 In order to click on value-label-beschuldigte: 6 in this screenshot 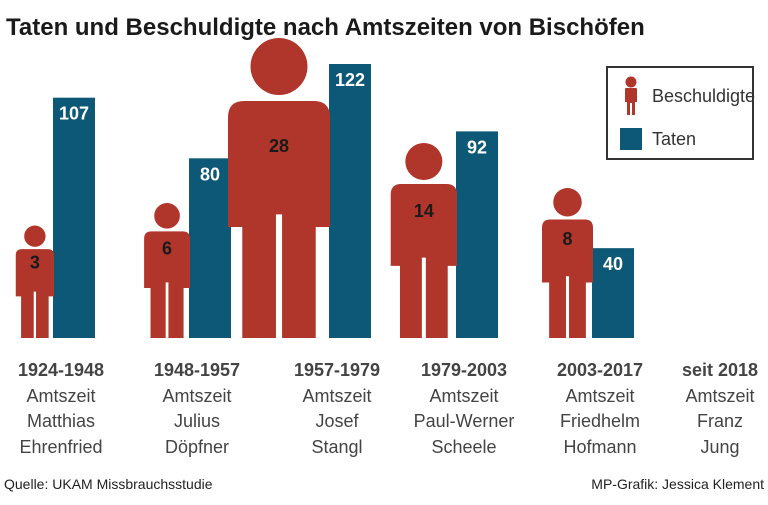, I will do `click(167, 248)`.